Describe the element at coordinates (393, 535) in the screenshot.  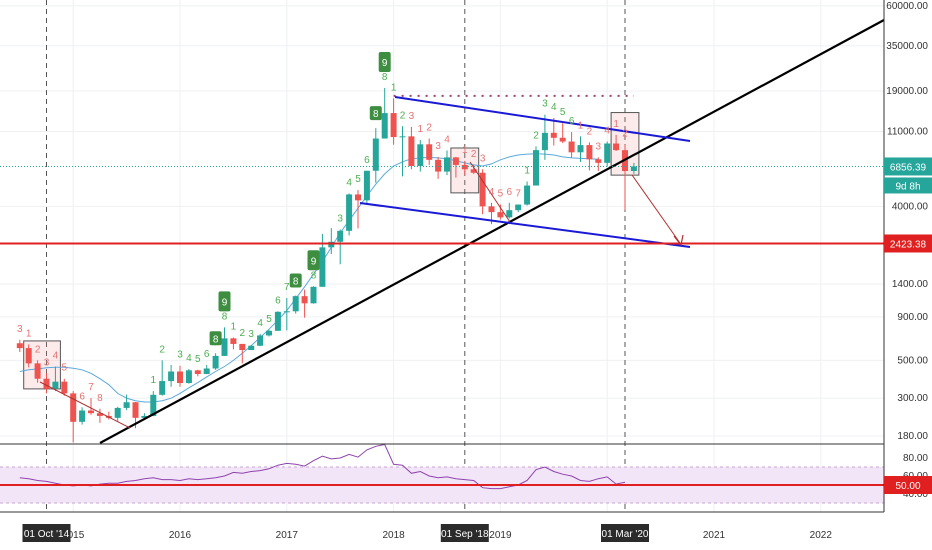
I see `x-tick-label: 2018` at that location.